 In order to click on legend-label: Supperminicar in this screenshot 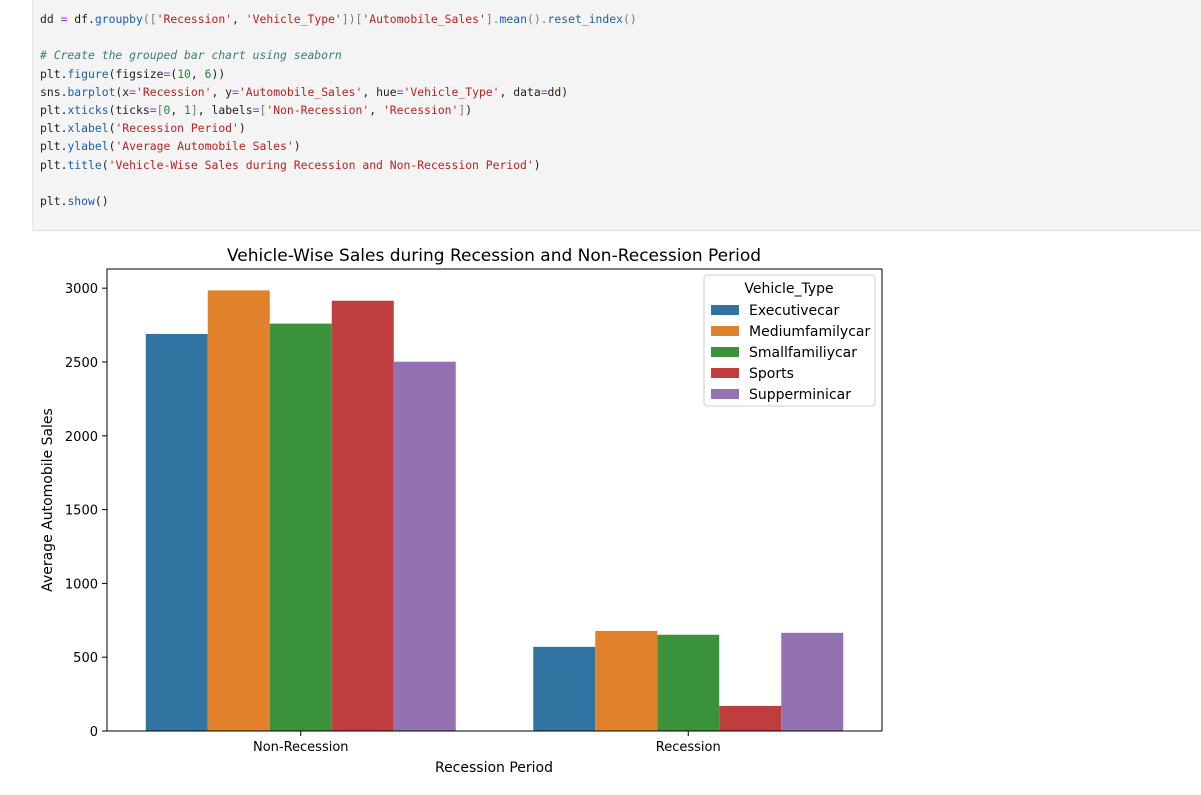, I will do `click(800, 395)`.